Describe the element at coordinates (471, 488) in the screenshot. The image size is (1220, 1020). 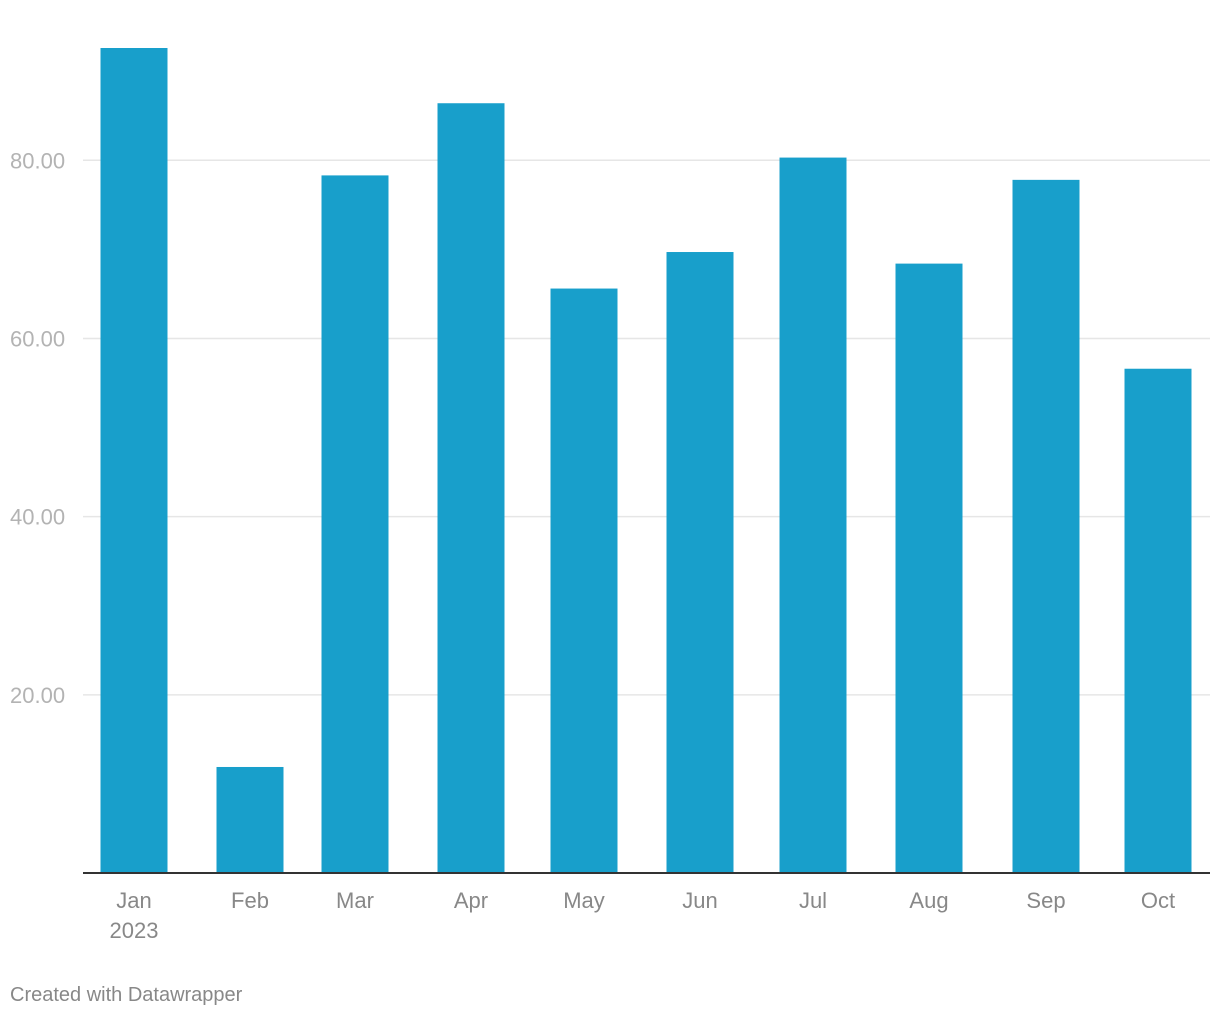
I see `bar-apr` at that location.